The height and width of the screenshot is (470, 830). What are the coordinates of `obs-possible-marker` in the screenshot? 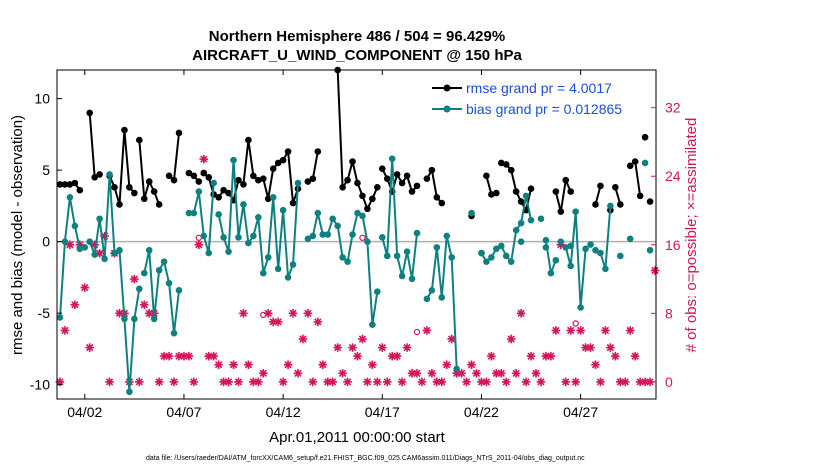 It's located at (263, 315).